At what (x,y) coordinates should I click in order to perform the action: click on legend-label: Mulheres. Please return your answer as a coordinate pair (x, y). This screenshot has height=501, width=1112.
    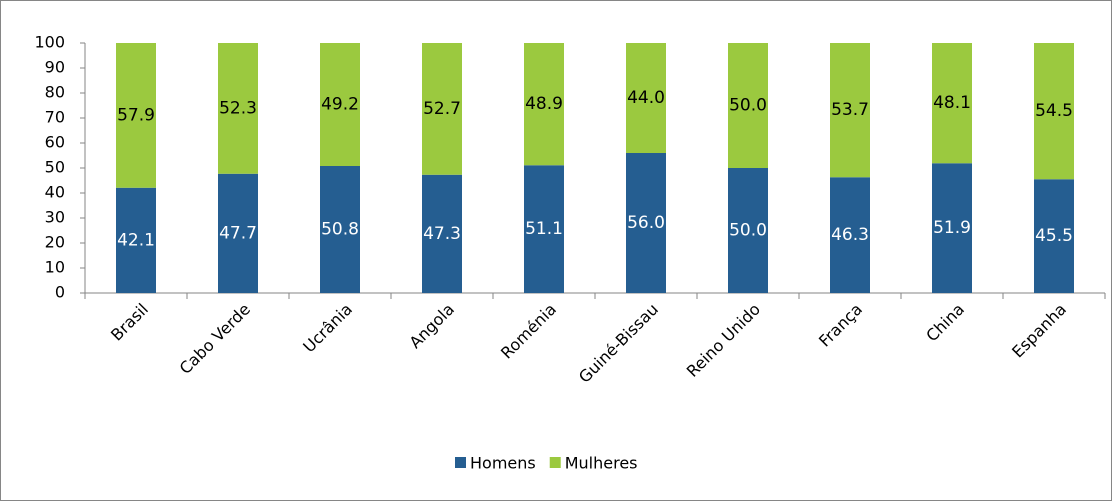
    Looking at the image, I should click on (601, 463).